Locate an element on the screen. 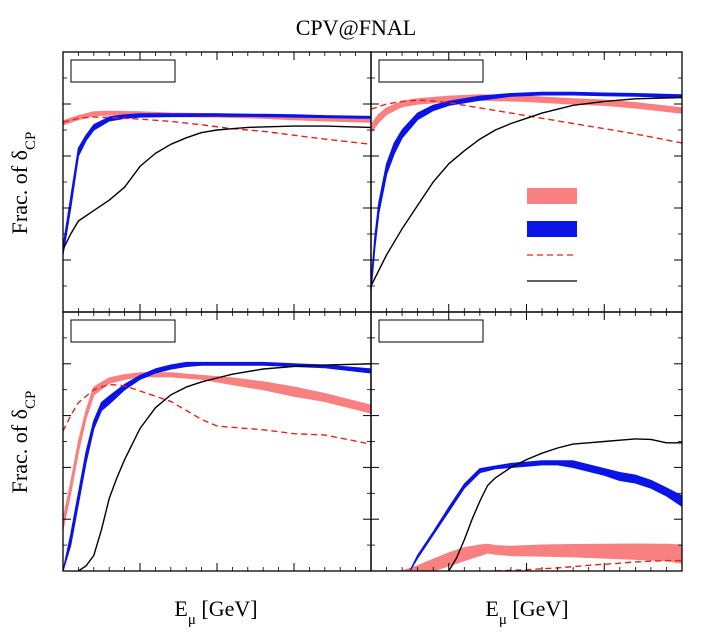  legend is located at coordinates (552, 235).